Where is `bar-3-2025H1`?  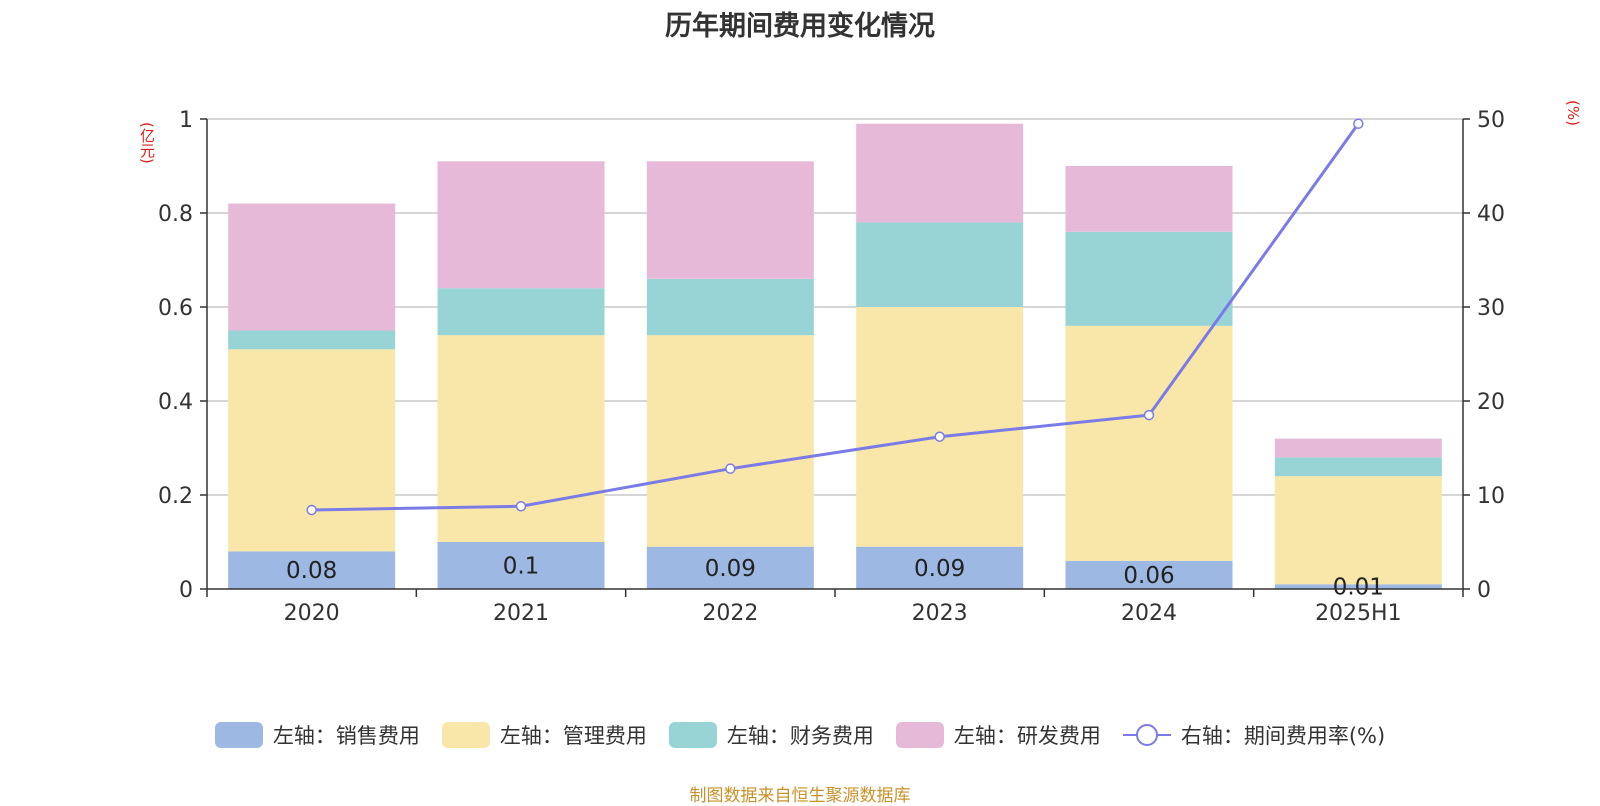 bar-3-2025H1 is located at coordinates (1358, 448).